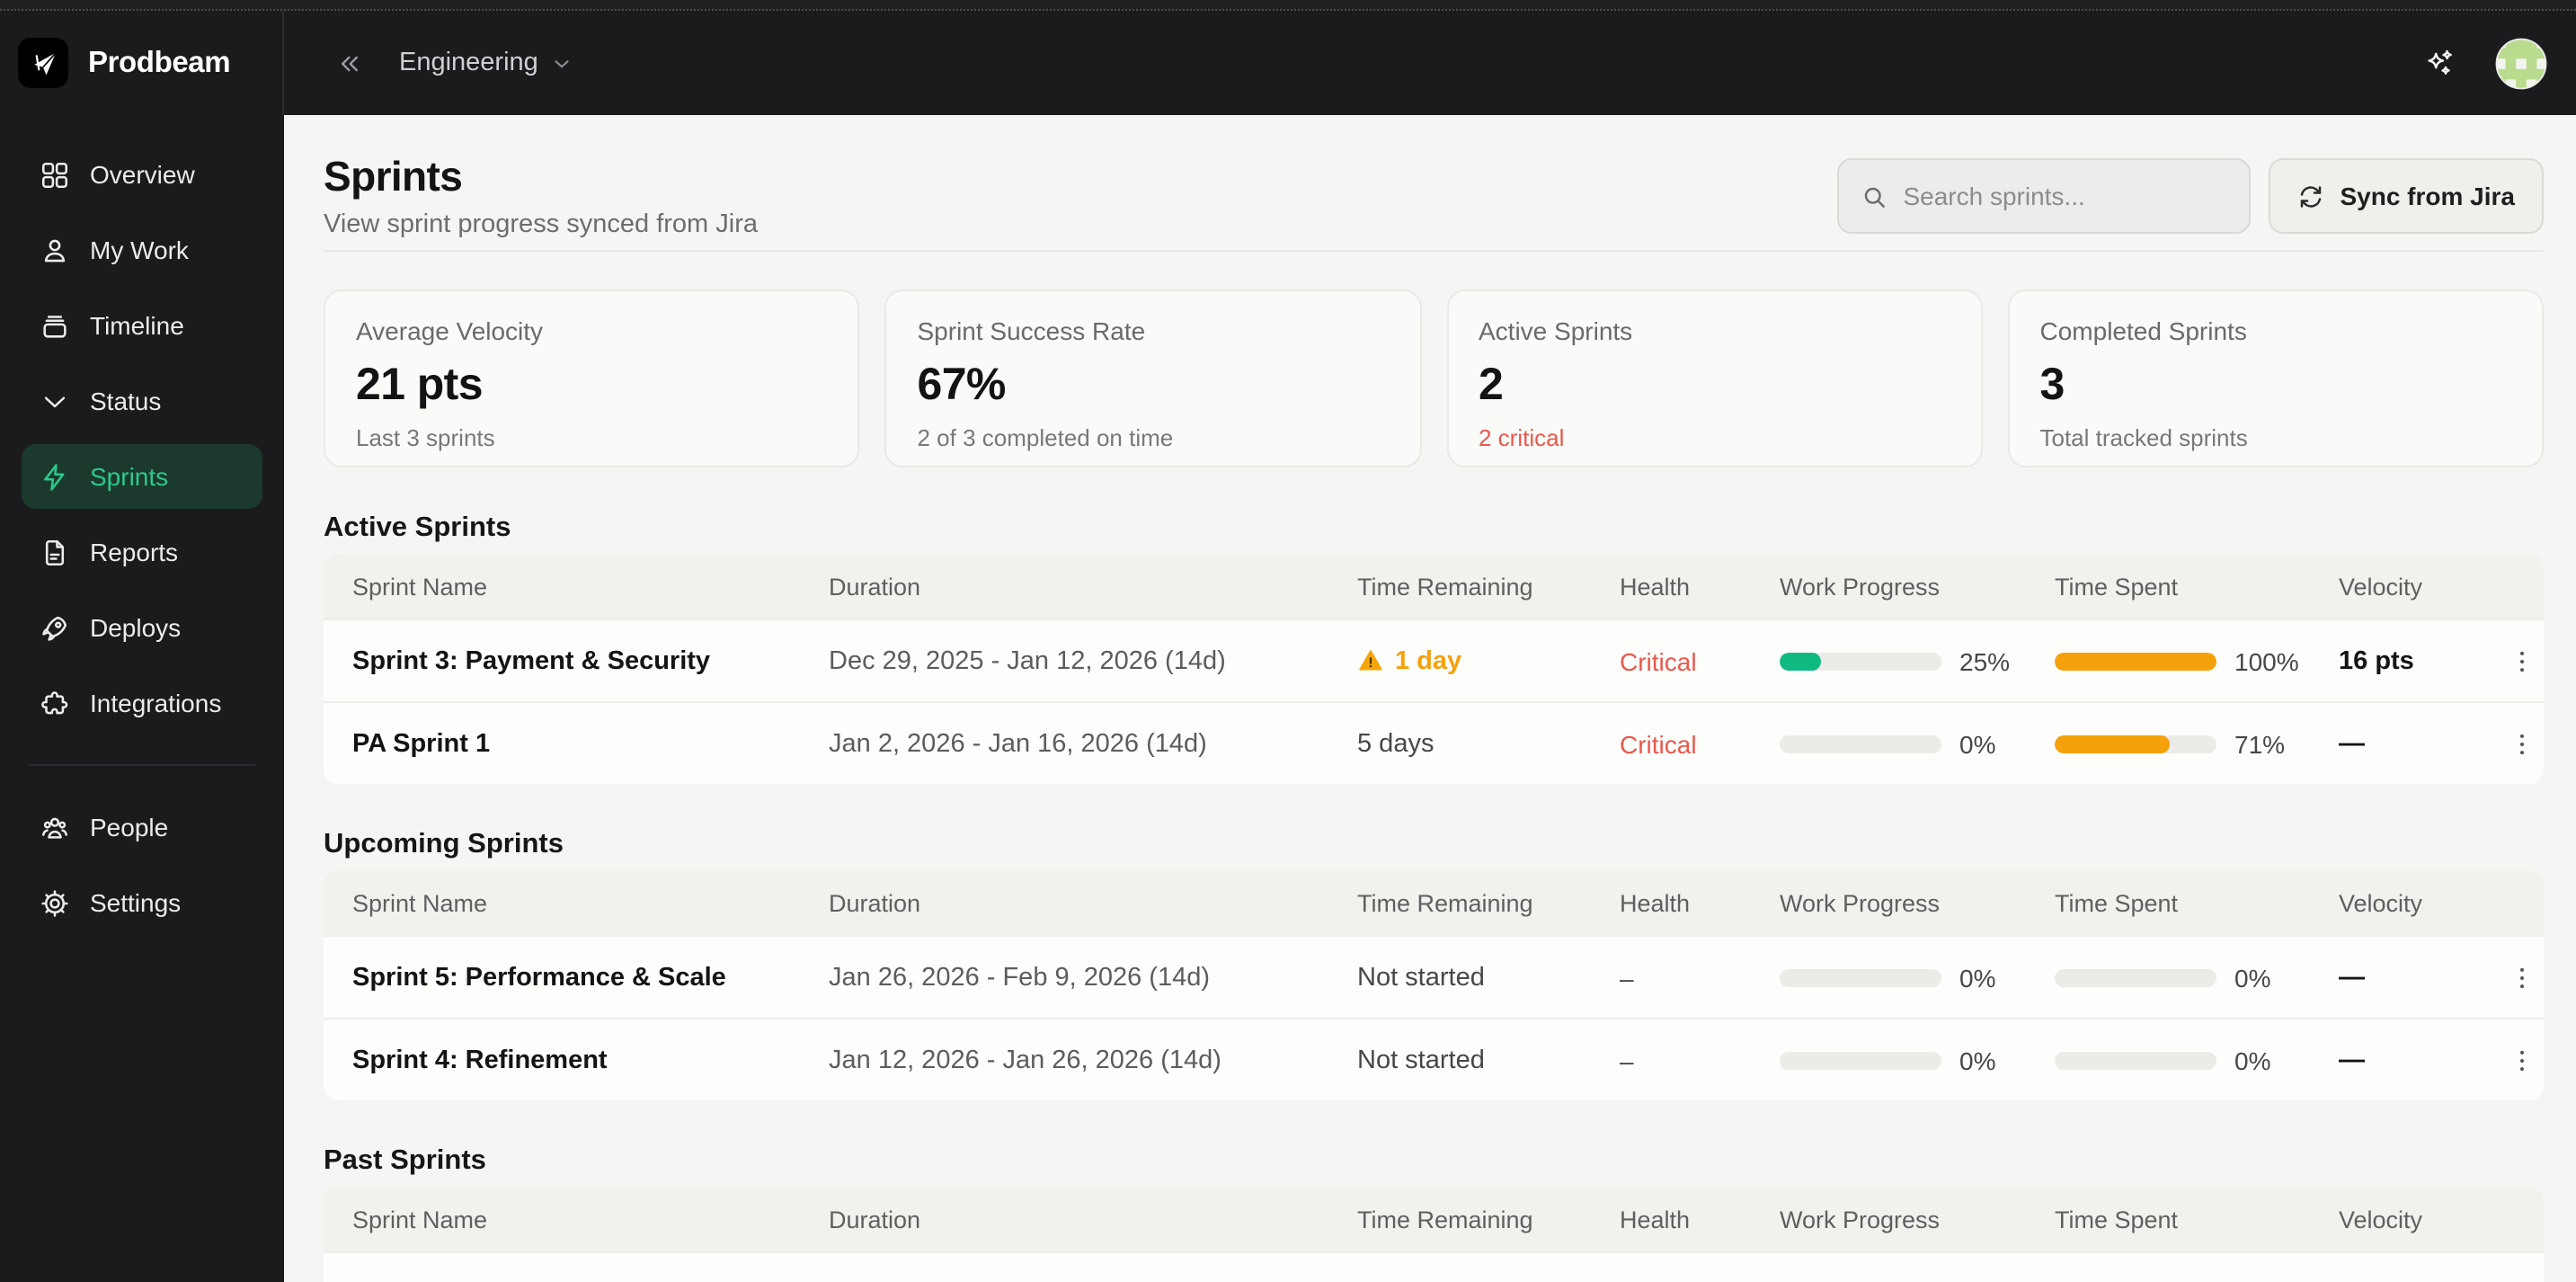 Image resolution: width=2576 pixels, height=1282 pixels. What do you see at coordinates (142, 63) in the screenshot?
I see `brand-logo-block: Prodbeam` at bounding box center [142, 63].